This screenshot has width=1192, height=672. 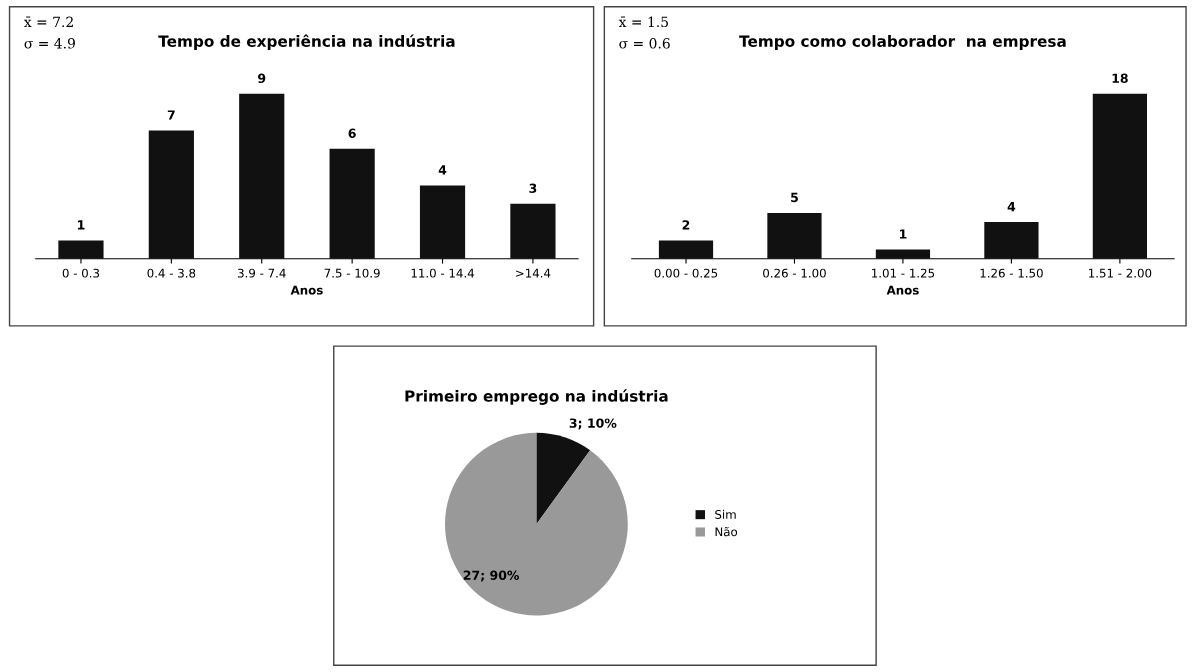 I want to click on chart-title: Primeiro emprego na indústria, so click(x=536, y=397).